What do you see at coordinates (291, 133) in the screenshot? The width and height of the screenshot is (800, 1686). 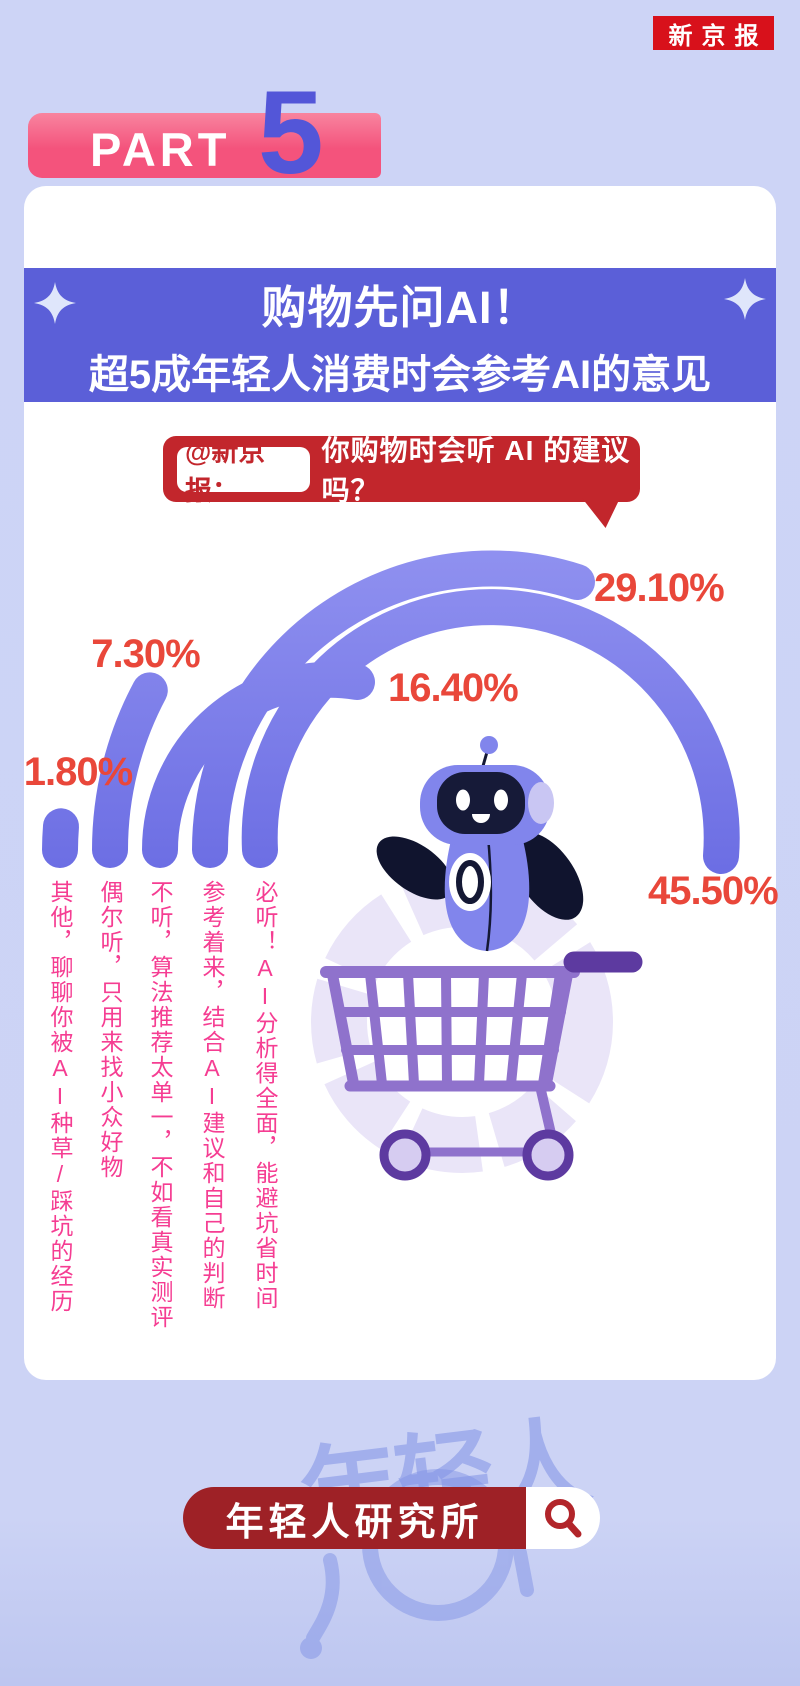 I see `part-number: 5` at bounding box center [291, 133].